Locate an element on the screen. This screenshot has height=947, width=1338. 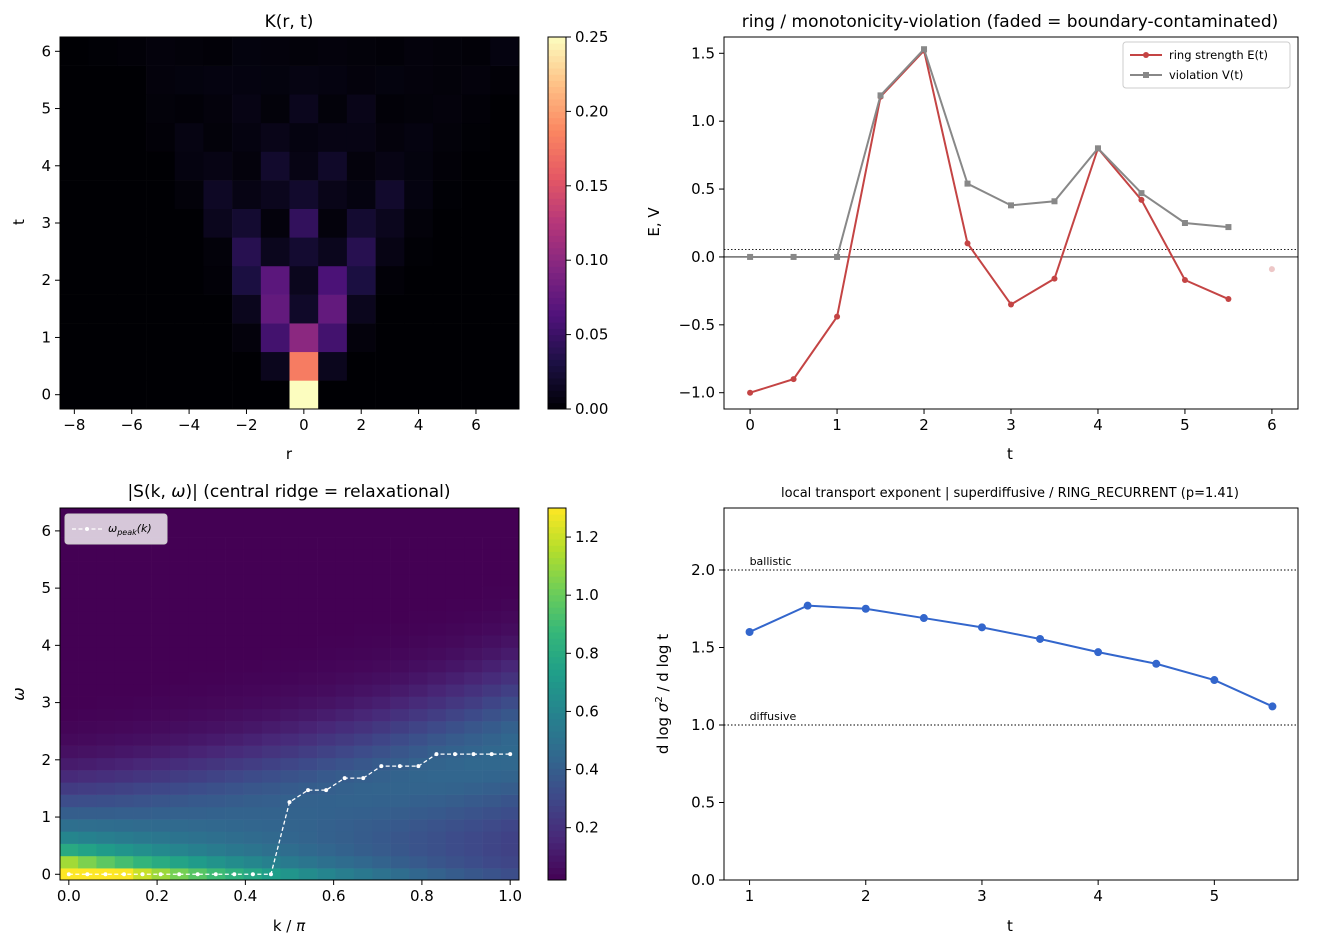
ring-strength-point is located at coordinates (793, 379).